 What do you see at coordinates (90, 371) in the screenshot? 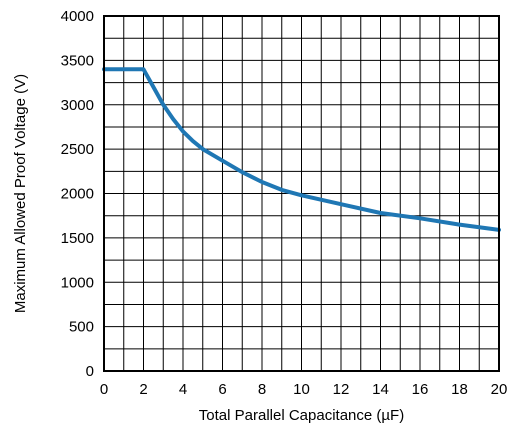
I see `y-tick-label: 0` at bounding box center [90, 371].